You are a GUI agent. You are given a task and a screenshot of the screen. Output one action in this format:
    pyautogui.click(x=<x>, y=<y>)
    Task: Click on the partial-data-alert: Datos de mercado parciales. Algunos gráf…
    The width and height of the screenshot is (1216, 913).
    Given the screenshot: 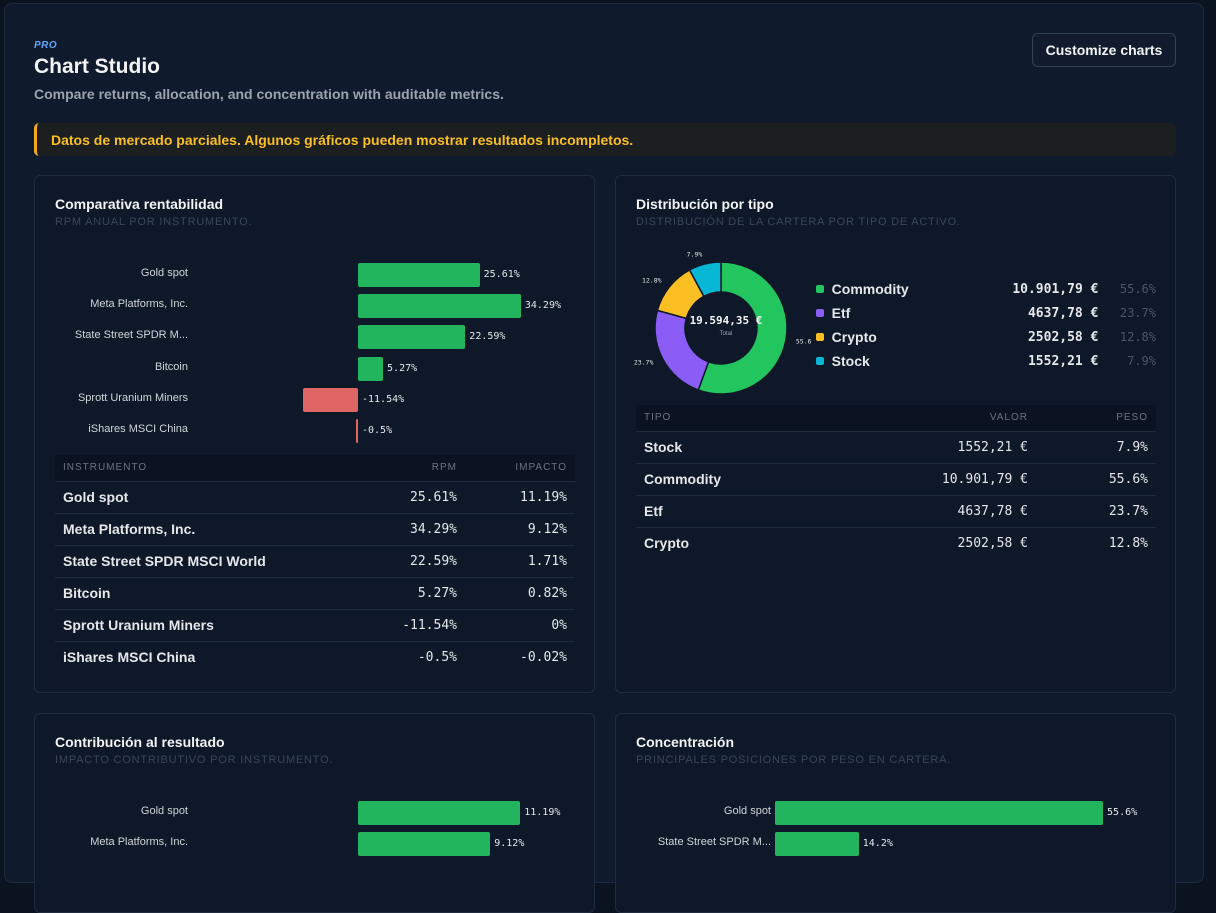 What is the action you would take?
    pyautogui.click(x=605, y=139)
    